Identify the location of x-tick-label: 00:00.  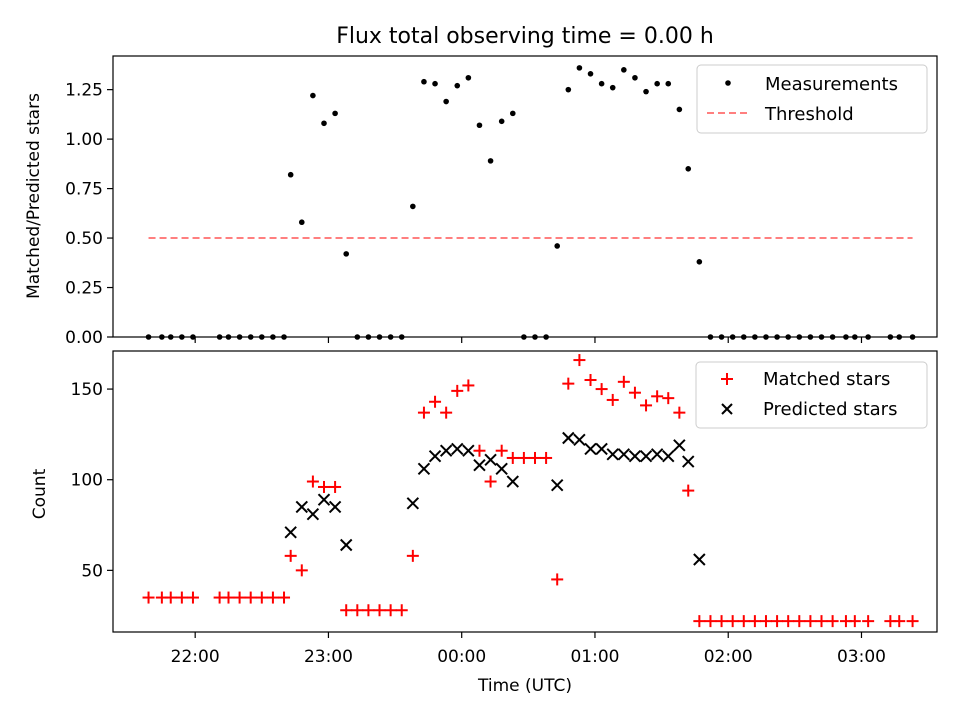
(461, 657).